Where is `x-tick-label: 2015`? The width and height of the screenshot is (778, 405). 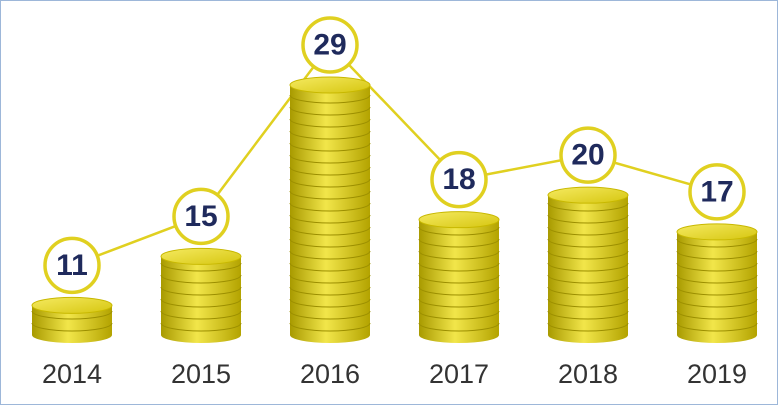
x-tick-label: 2015 is located at coordinates (201, 374).